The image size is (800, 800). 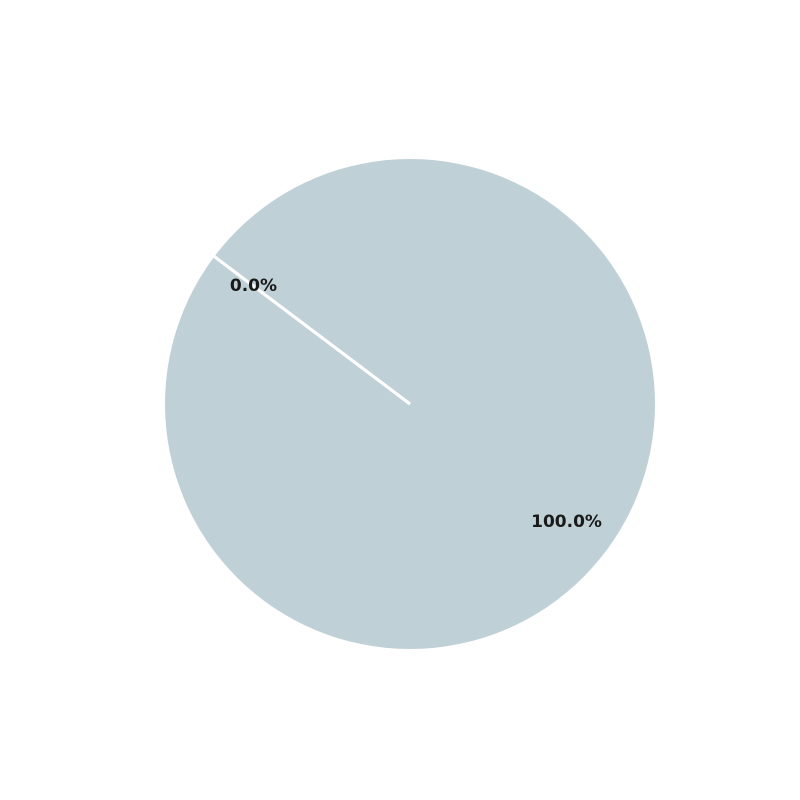 I want to click on slice-percent-label: 100.0%, so click(x=566, y=522).